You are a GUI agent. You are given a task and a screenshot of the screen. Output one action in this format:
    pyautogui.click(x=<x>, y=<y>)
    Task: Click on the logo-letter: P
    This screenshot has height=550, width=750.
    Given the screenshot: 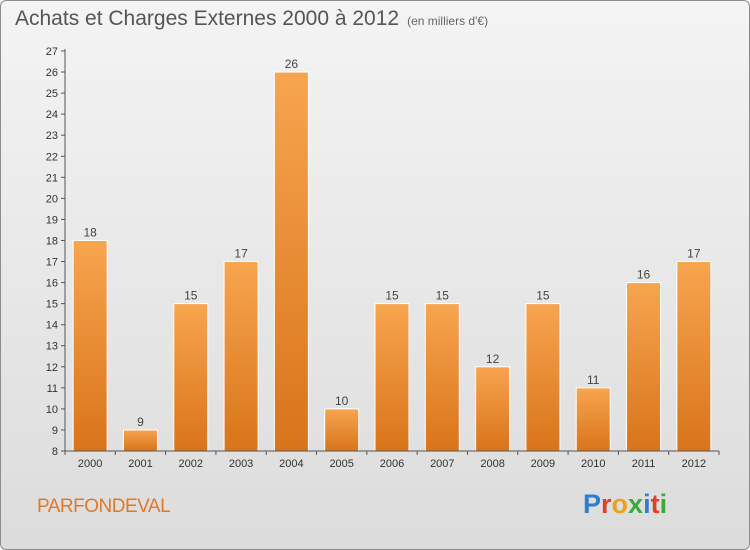 What is the action you would take?
    pyautogui.click(x=592, y=504)
    